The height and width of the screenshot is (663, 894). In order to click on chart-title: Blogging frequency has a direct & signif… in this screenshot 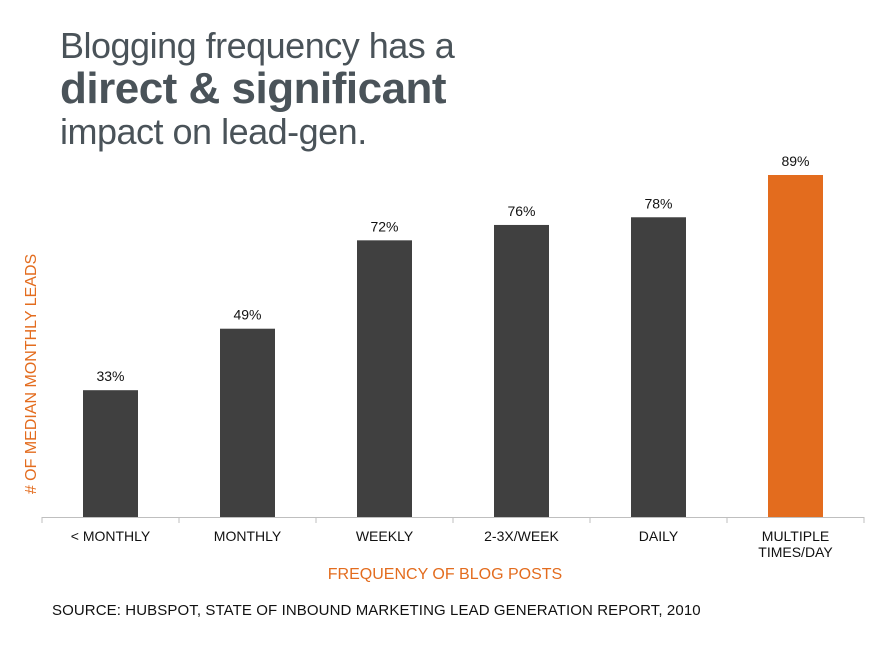, I will do `click(257, 88)`.